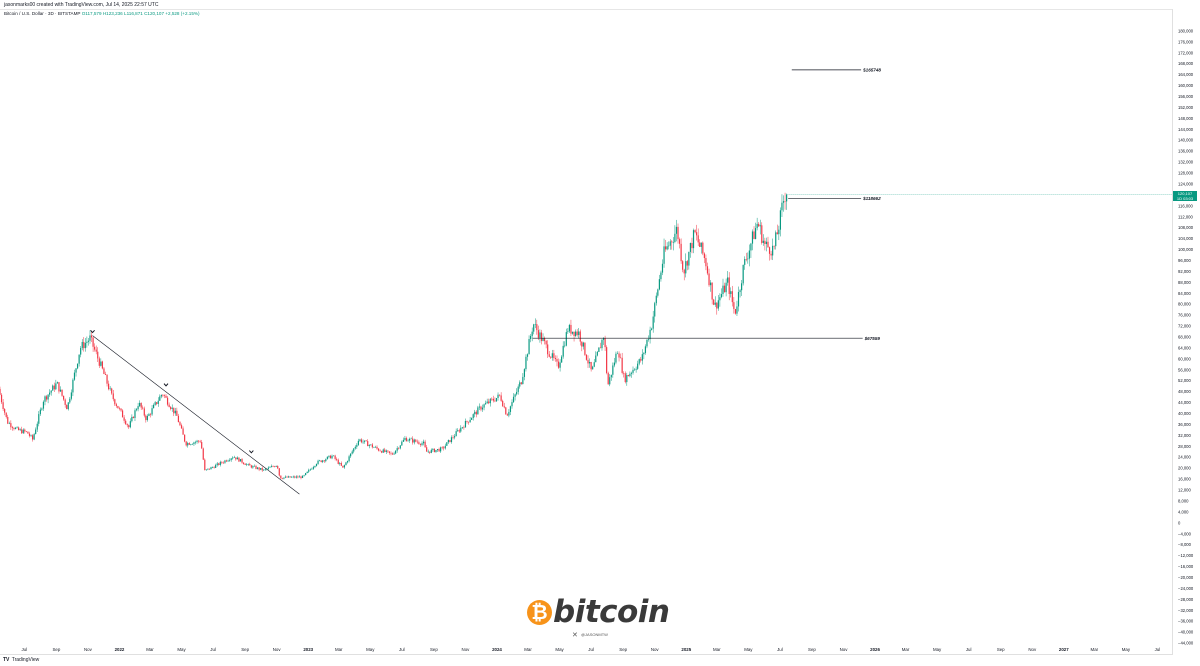 This screenshot has height=666, width=1200. What do you see at coordinates (88, 649) in the screenshot?
I see `time-tick-label: Nov` at bounding box center [88, 649].